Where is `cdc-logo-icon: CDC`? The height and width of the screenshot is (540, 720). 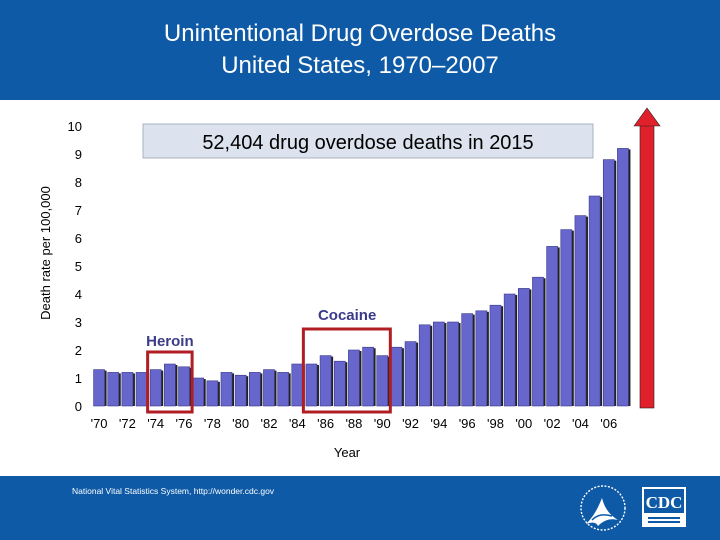 cdc-logo-icon: CDC is located at coordinates (664, 507).